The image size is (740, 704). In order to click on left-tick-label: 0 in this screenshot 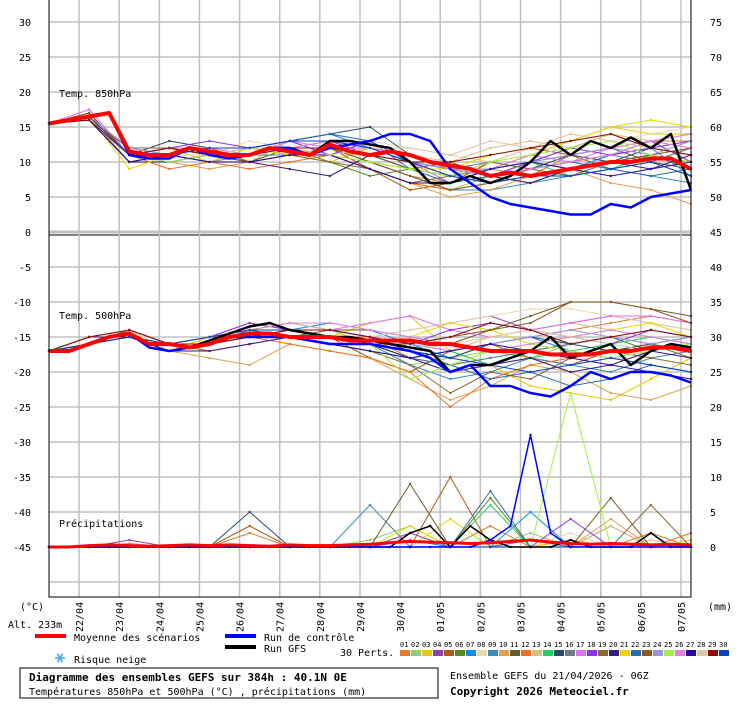, I will do `click(28, 233)`.